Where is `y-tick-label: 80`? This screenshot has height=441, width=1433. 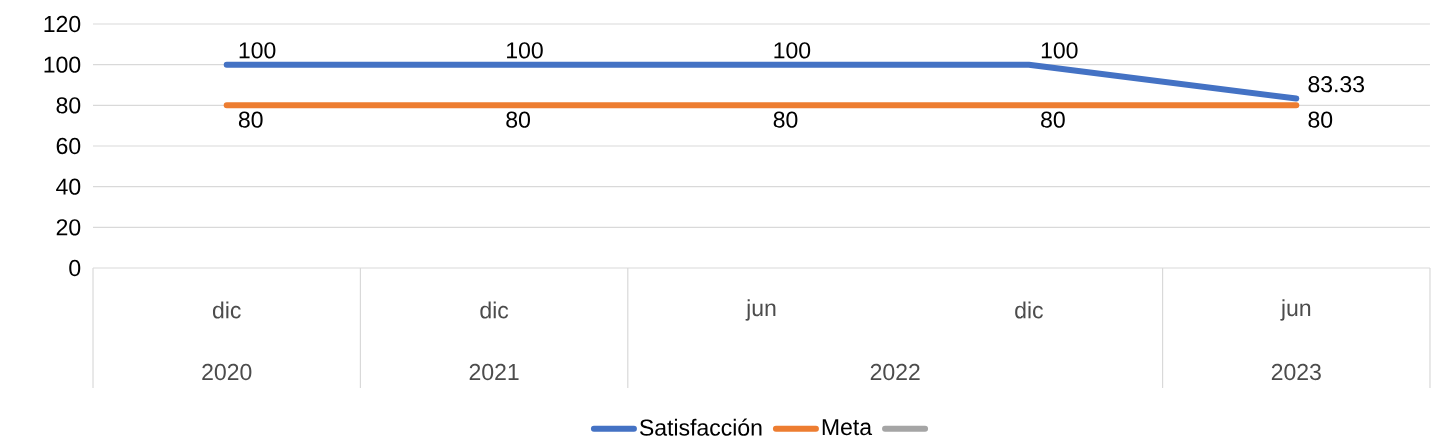 y-tick-label: 80 is located at coordinates (68, 105).